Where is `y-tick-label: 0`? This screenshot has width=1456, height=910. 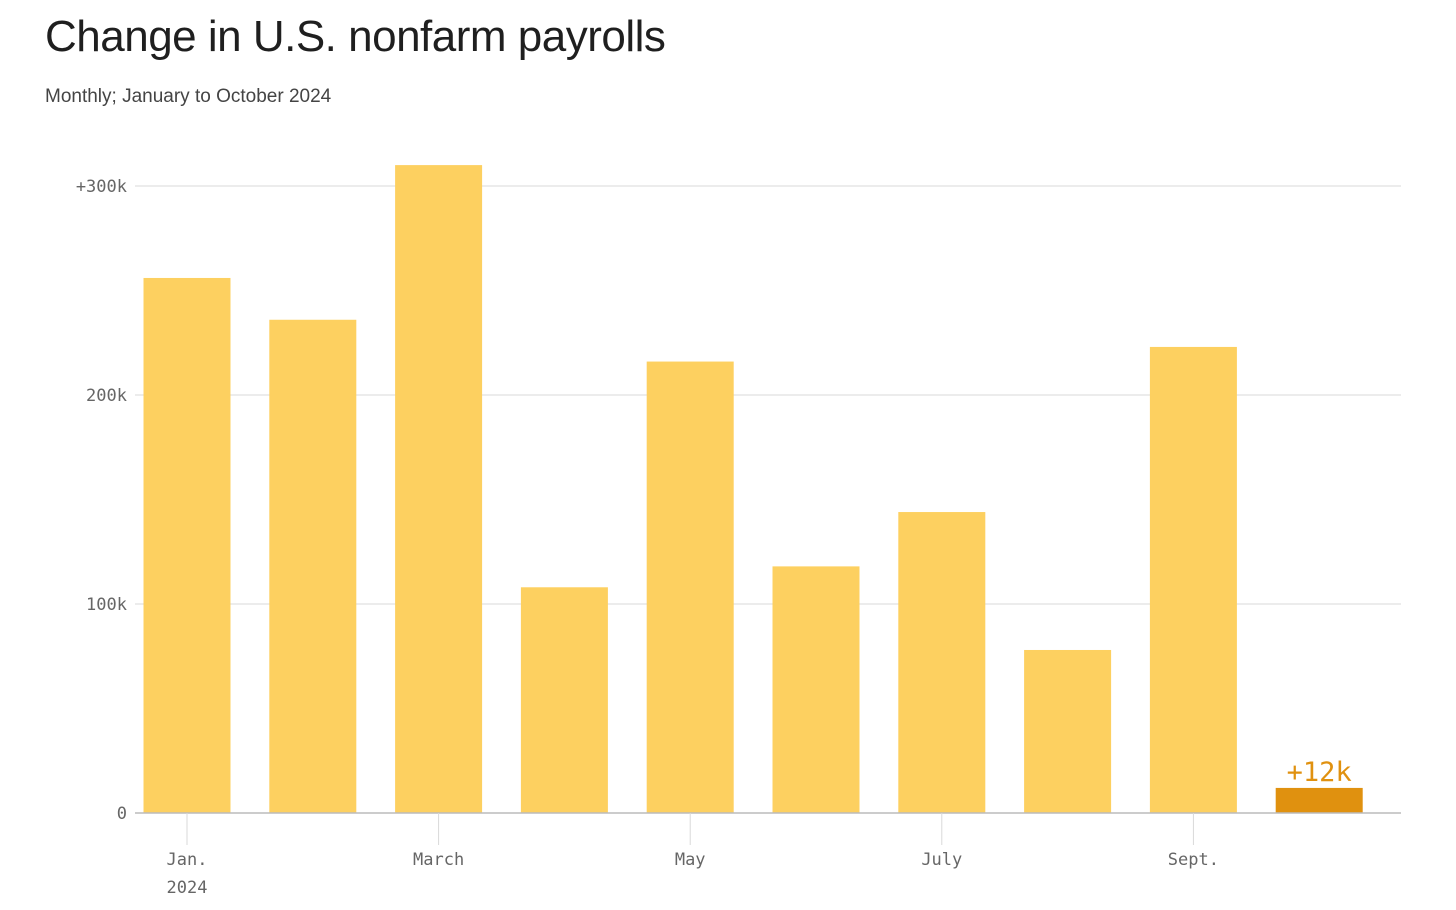
y-tick-label: 0 is located at coordinates (122, 814).